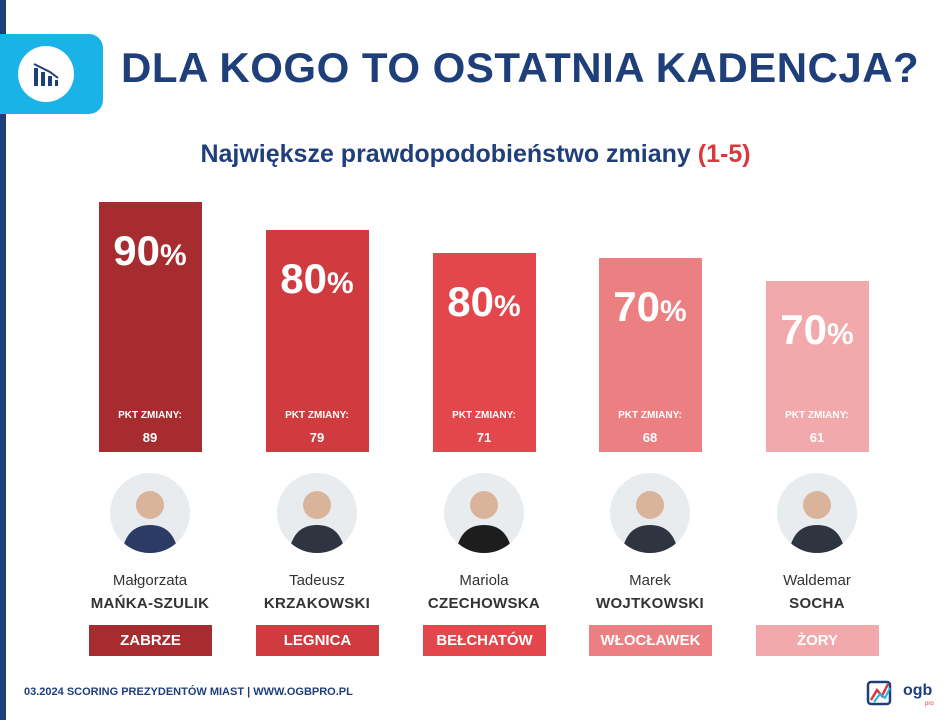  What do you see at coordinates (150, 640) in the screenshot?
I see `city-badge: ZABRZE` at bounding box center [150, 640].